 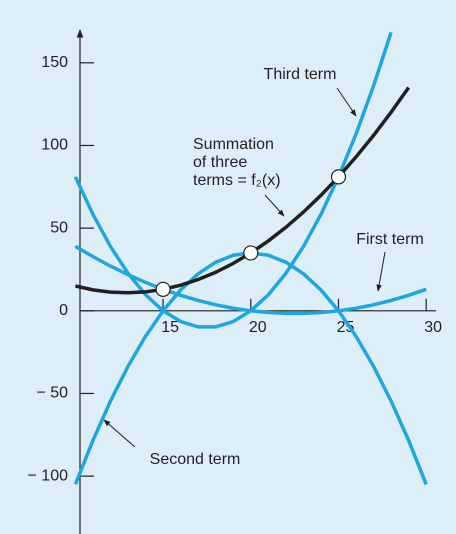 What do you see at coordinates (54, 62) in the screenshot?
I see `y-tick-label: 150` at bounding box center [54, 62].